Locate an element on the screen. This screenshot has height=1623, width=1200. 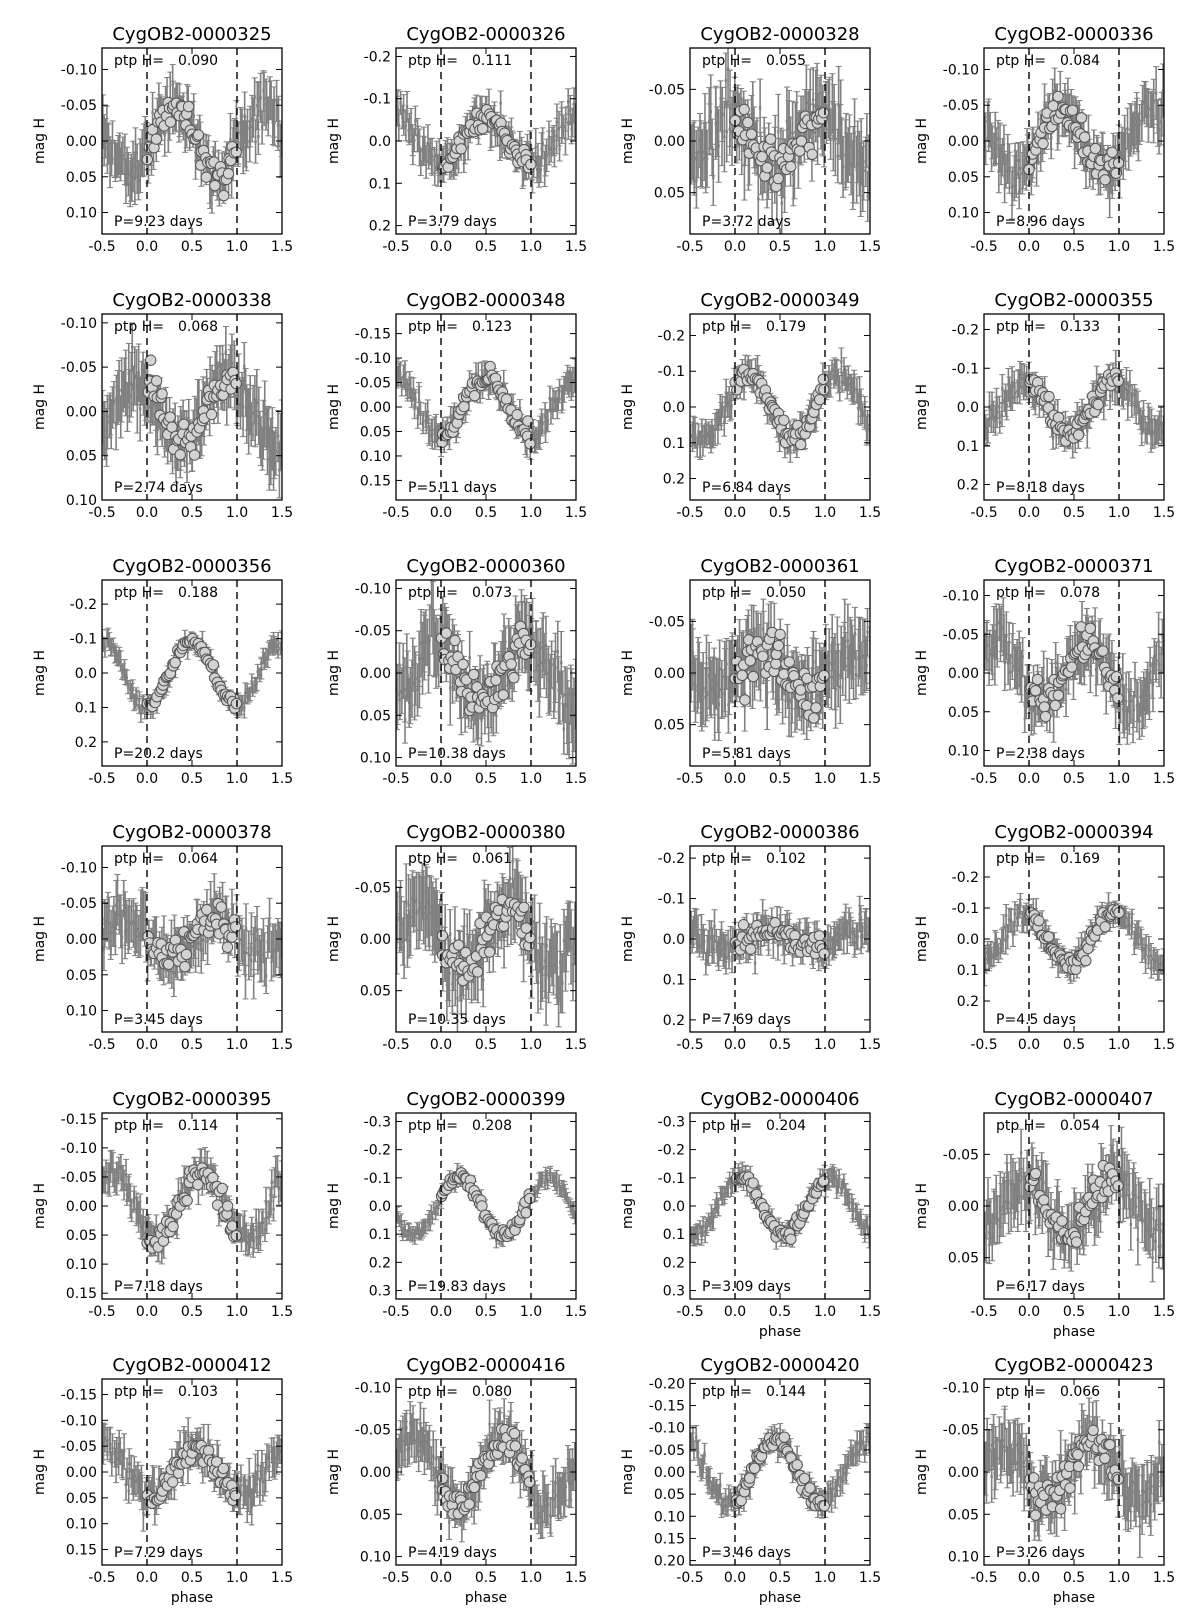
ptp-annotation: ptp H=0.179 is located at coordinates (754, 327).